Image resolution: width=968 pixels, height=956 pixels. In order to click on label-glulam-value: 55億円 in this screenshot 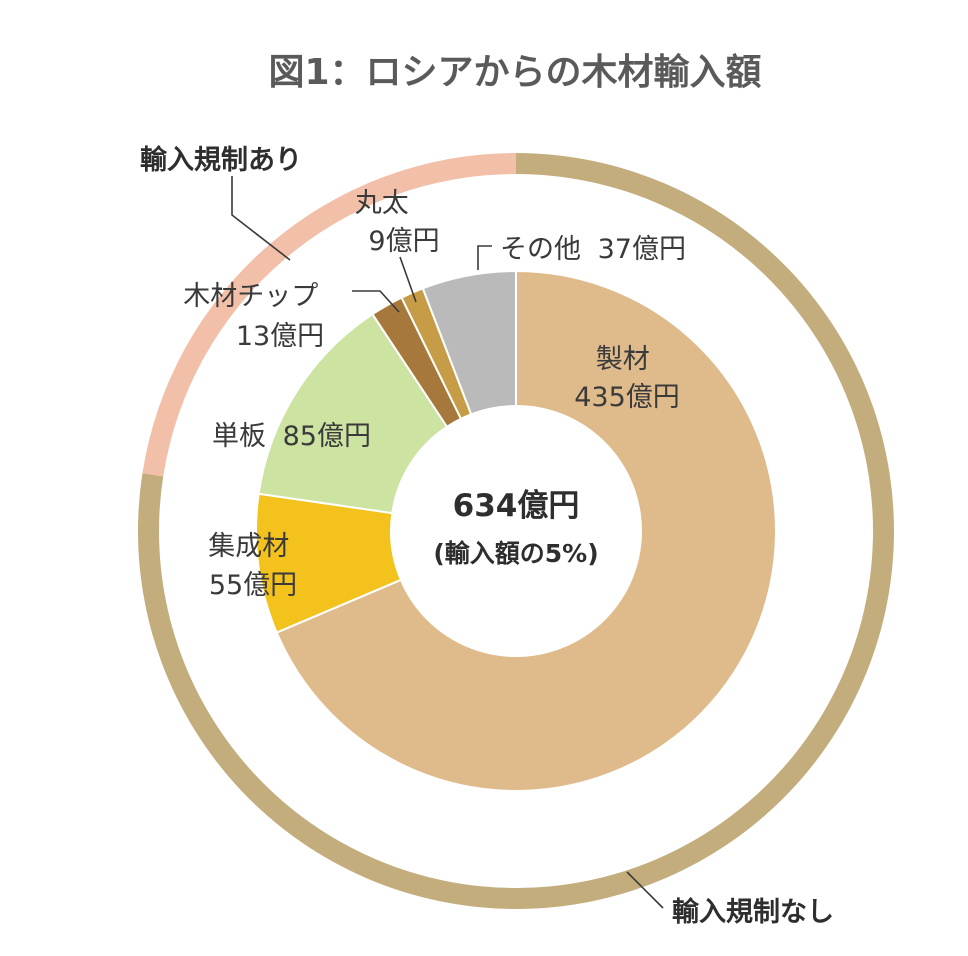, I will do `click(253, 585)`.